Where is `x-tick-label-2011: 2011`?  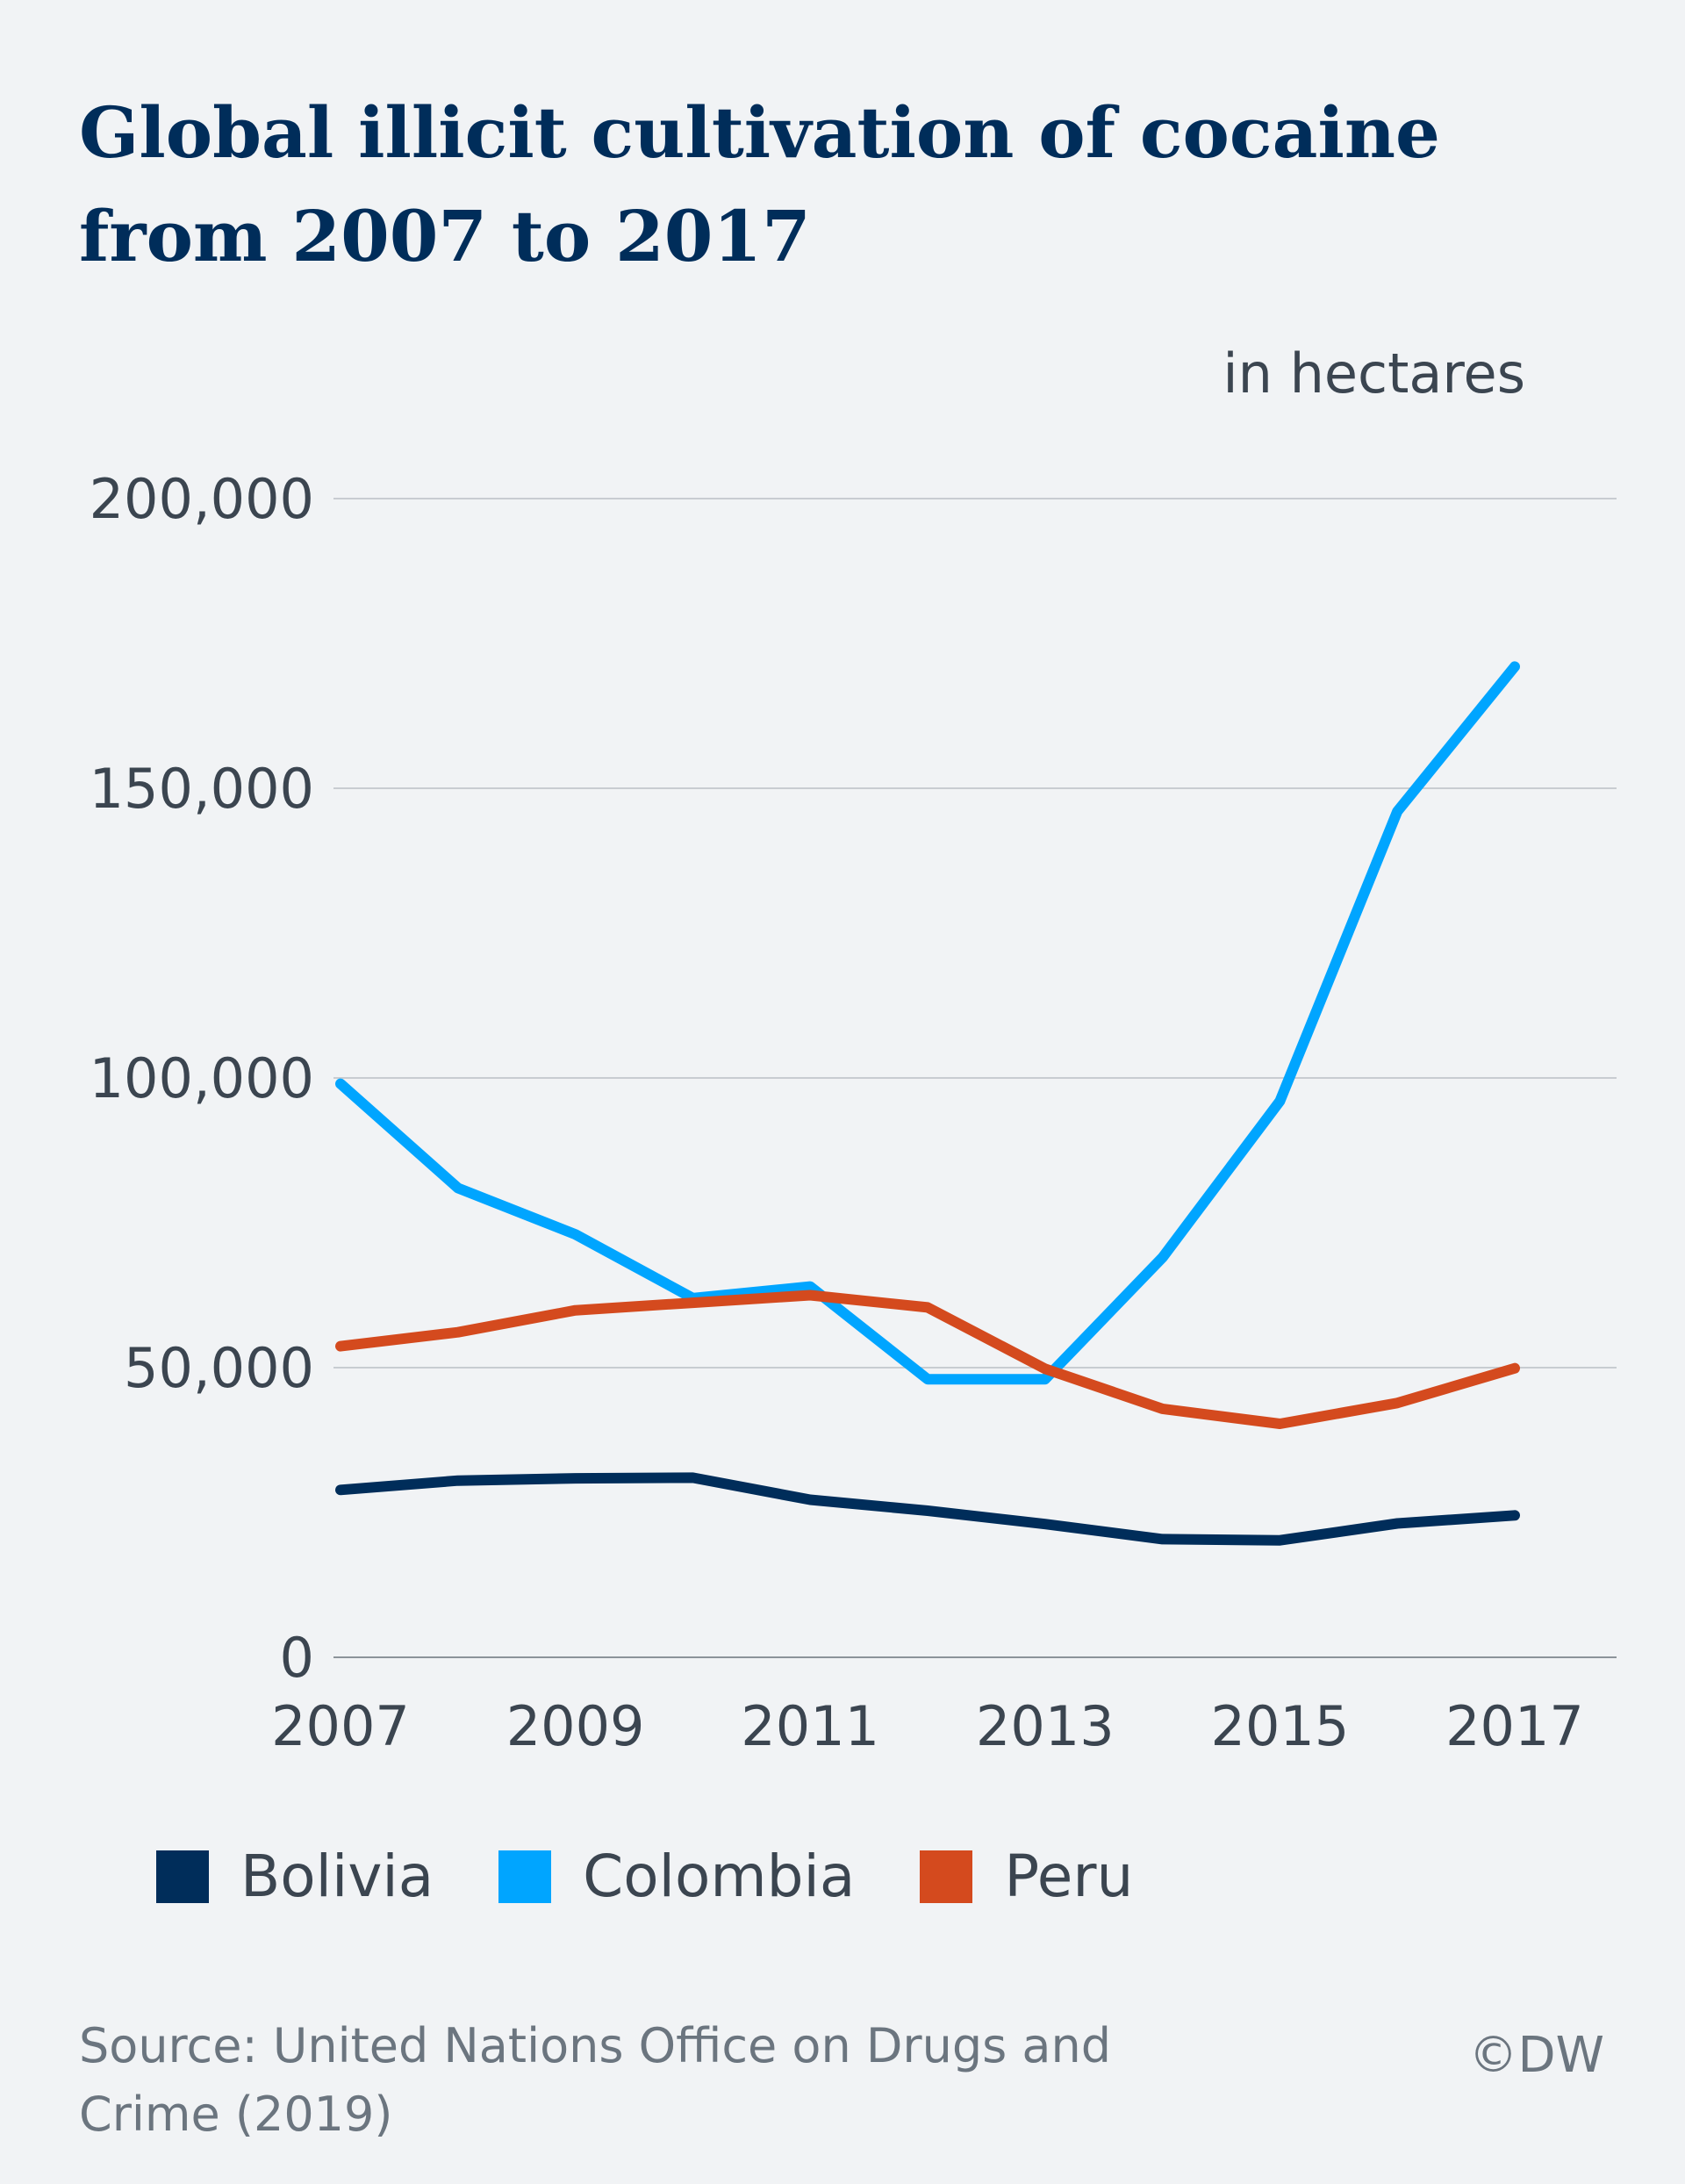
x-tick-label-2011: 2011 is located at coordinates (810, 1726).